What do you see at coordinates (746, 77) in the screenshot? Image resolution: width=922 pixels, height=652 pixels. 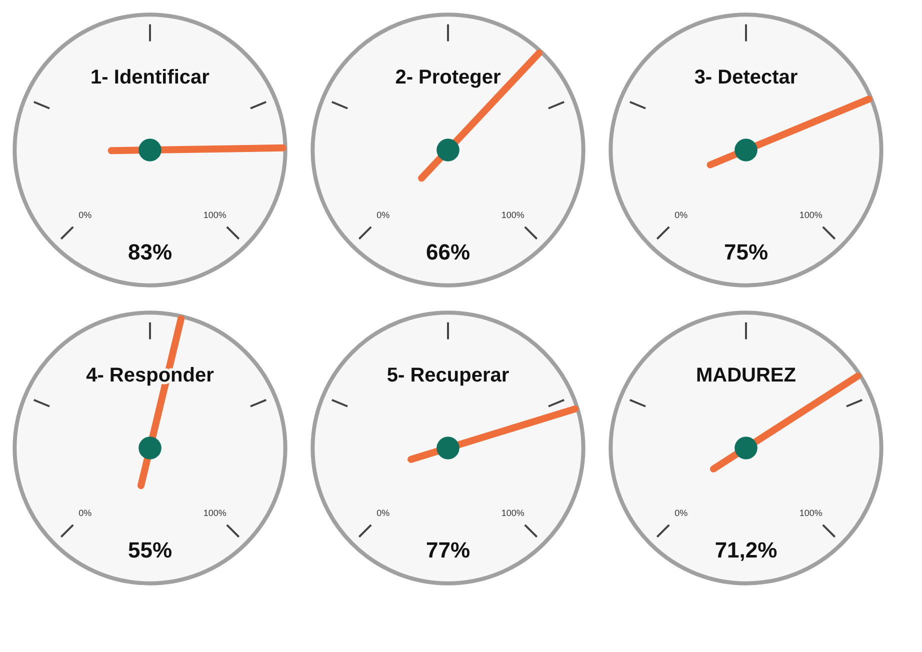 I see `text: 3- Detectar` at bounding box center [746, 77].